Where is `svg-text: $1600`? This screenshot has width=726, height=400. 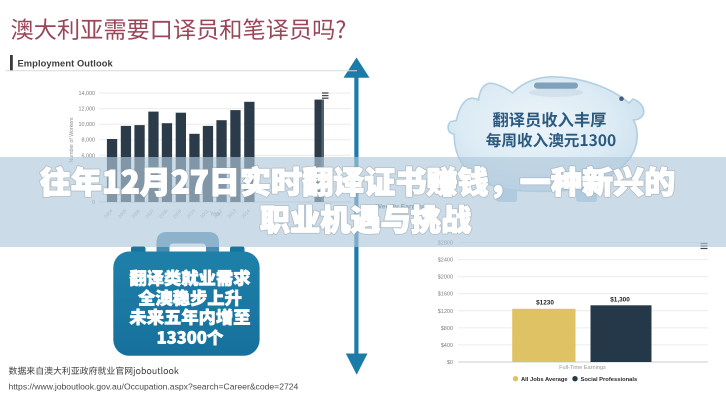 svg-text: $1600 is located at coordinates (445, 295).